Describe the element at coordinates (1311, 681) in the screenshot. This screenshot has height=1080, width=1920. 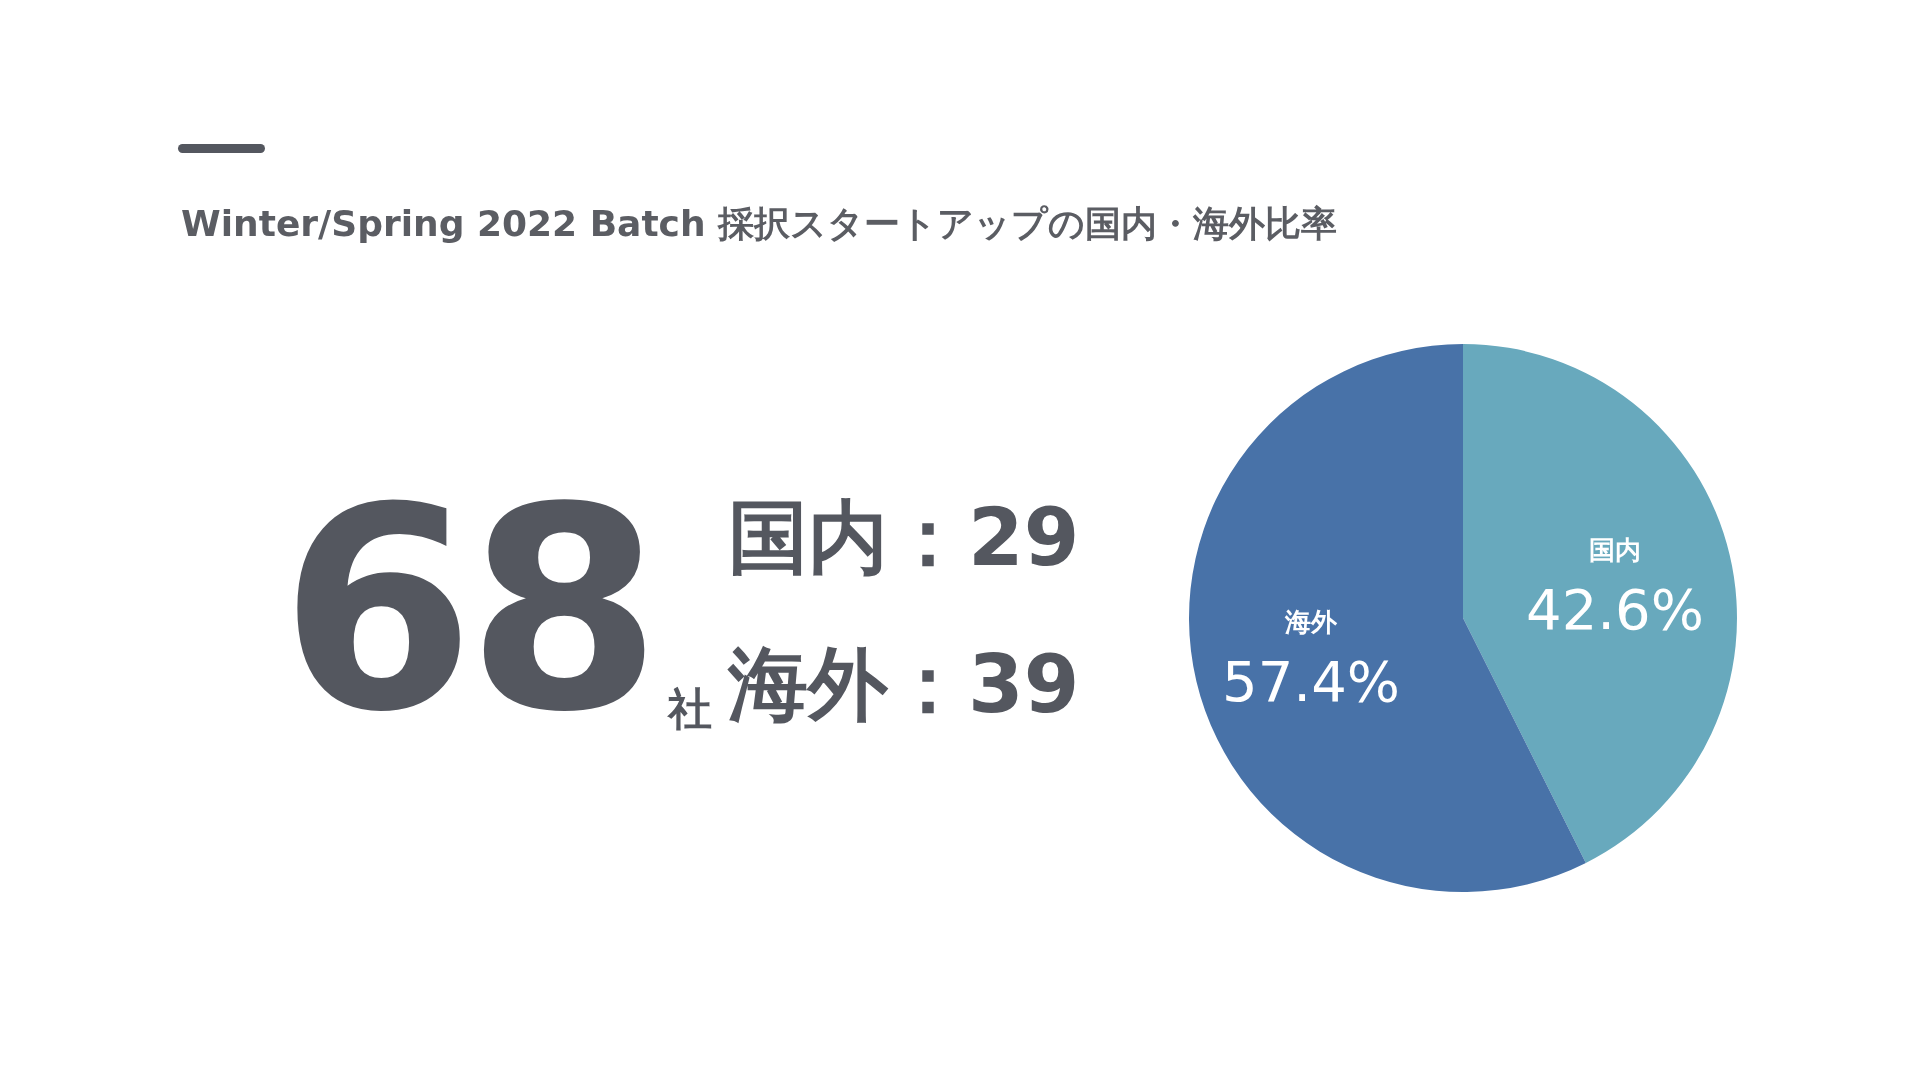
I see `data-label: 57.4%` at that location.